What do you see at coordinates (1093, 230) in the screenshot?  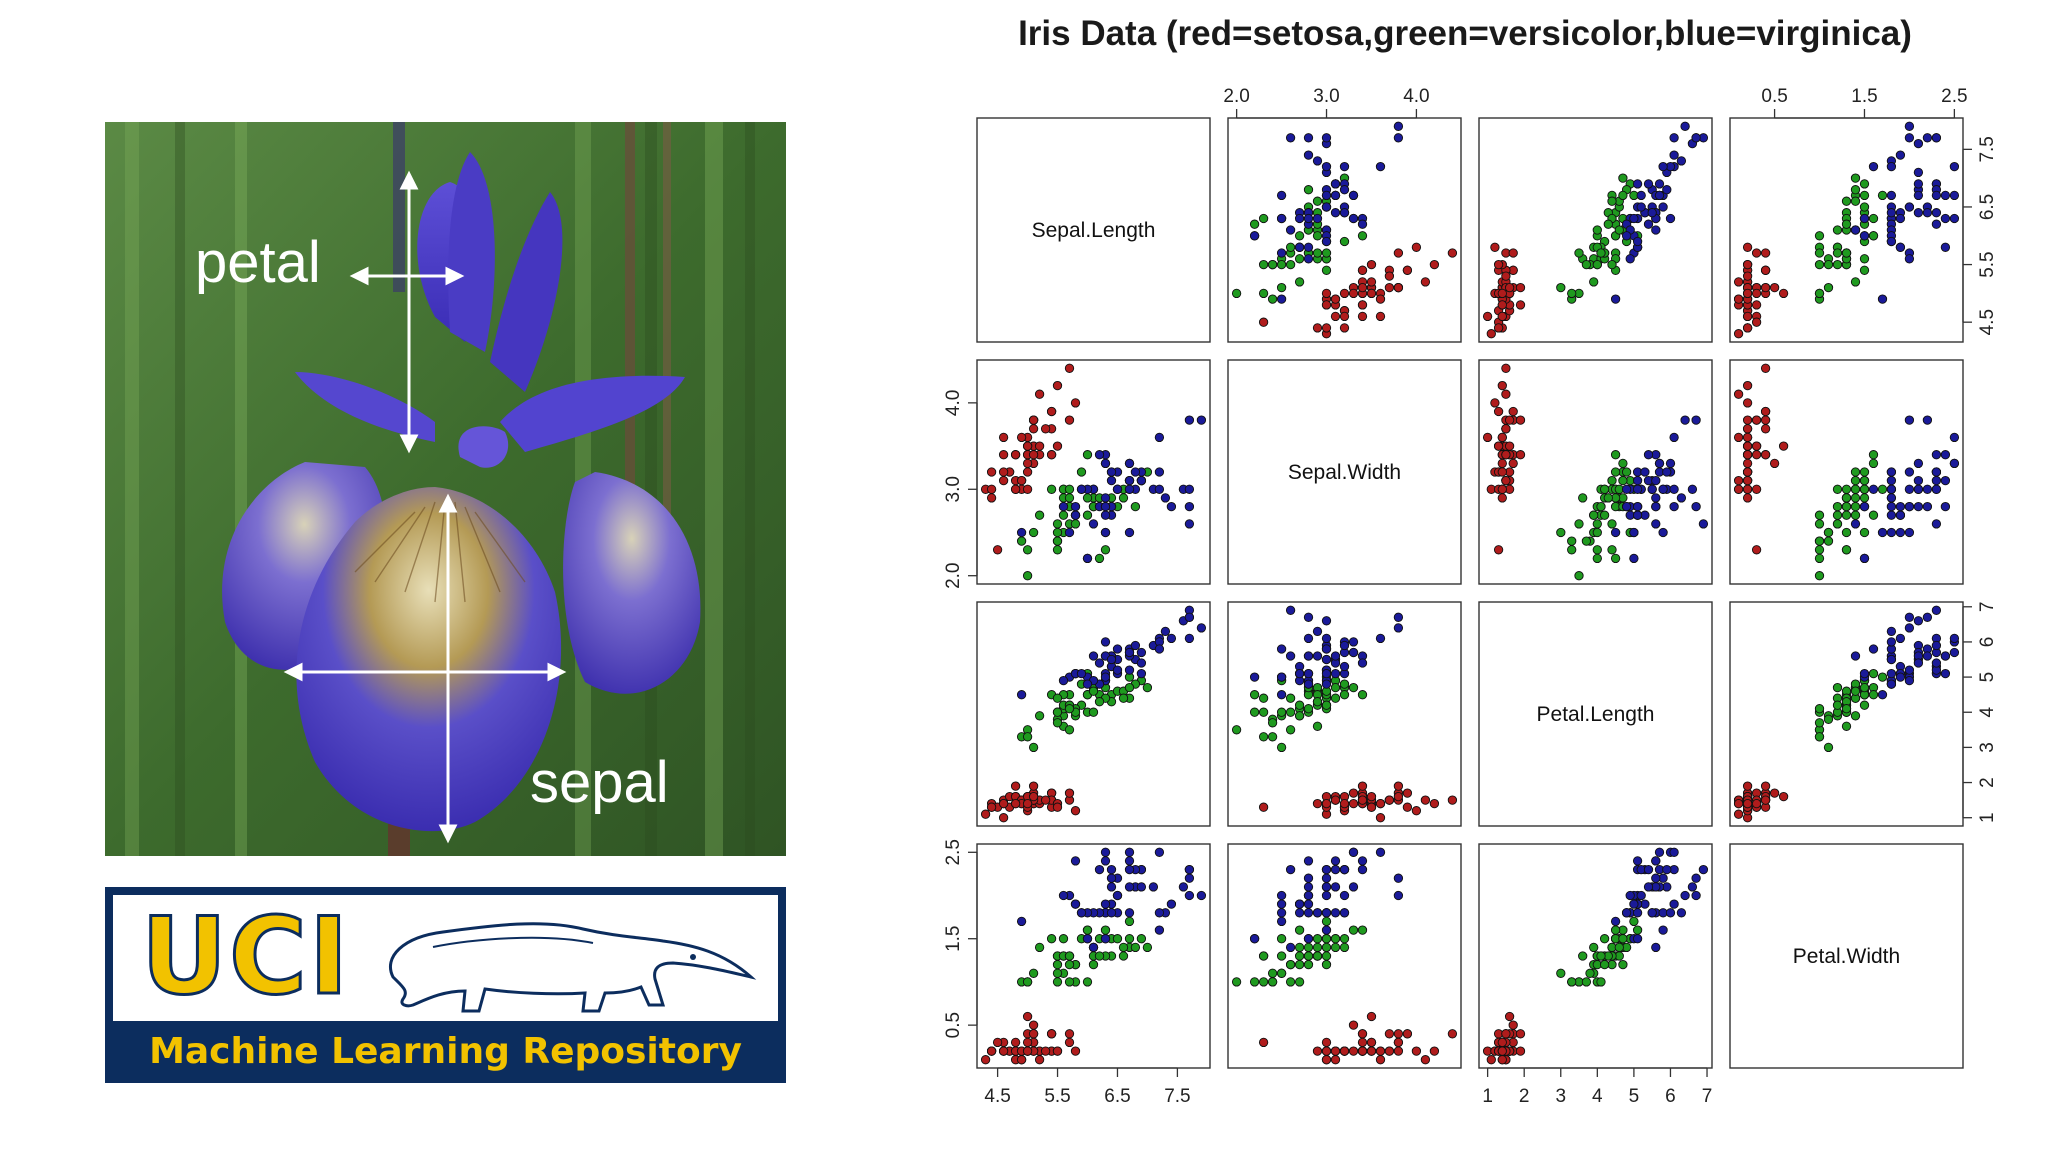 I see `panel-frame` at bounding box center [1093, 230].